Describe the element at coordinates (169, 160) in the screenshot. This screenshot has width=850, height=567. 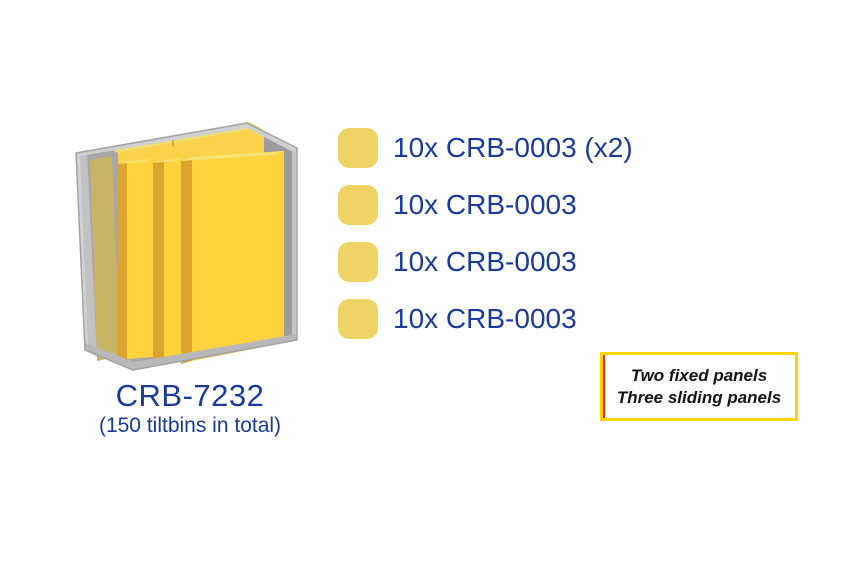
I see `sliding-panel-middle-top` at that location.